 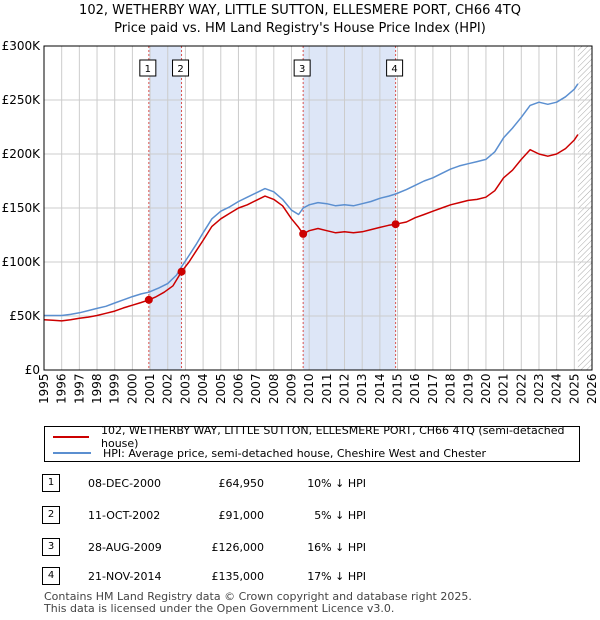 What do you see at coordinates (451, 388) in the screenshot?
I see `x-tick-label: 2018` at bounding box center [451, 388].